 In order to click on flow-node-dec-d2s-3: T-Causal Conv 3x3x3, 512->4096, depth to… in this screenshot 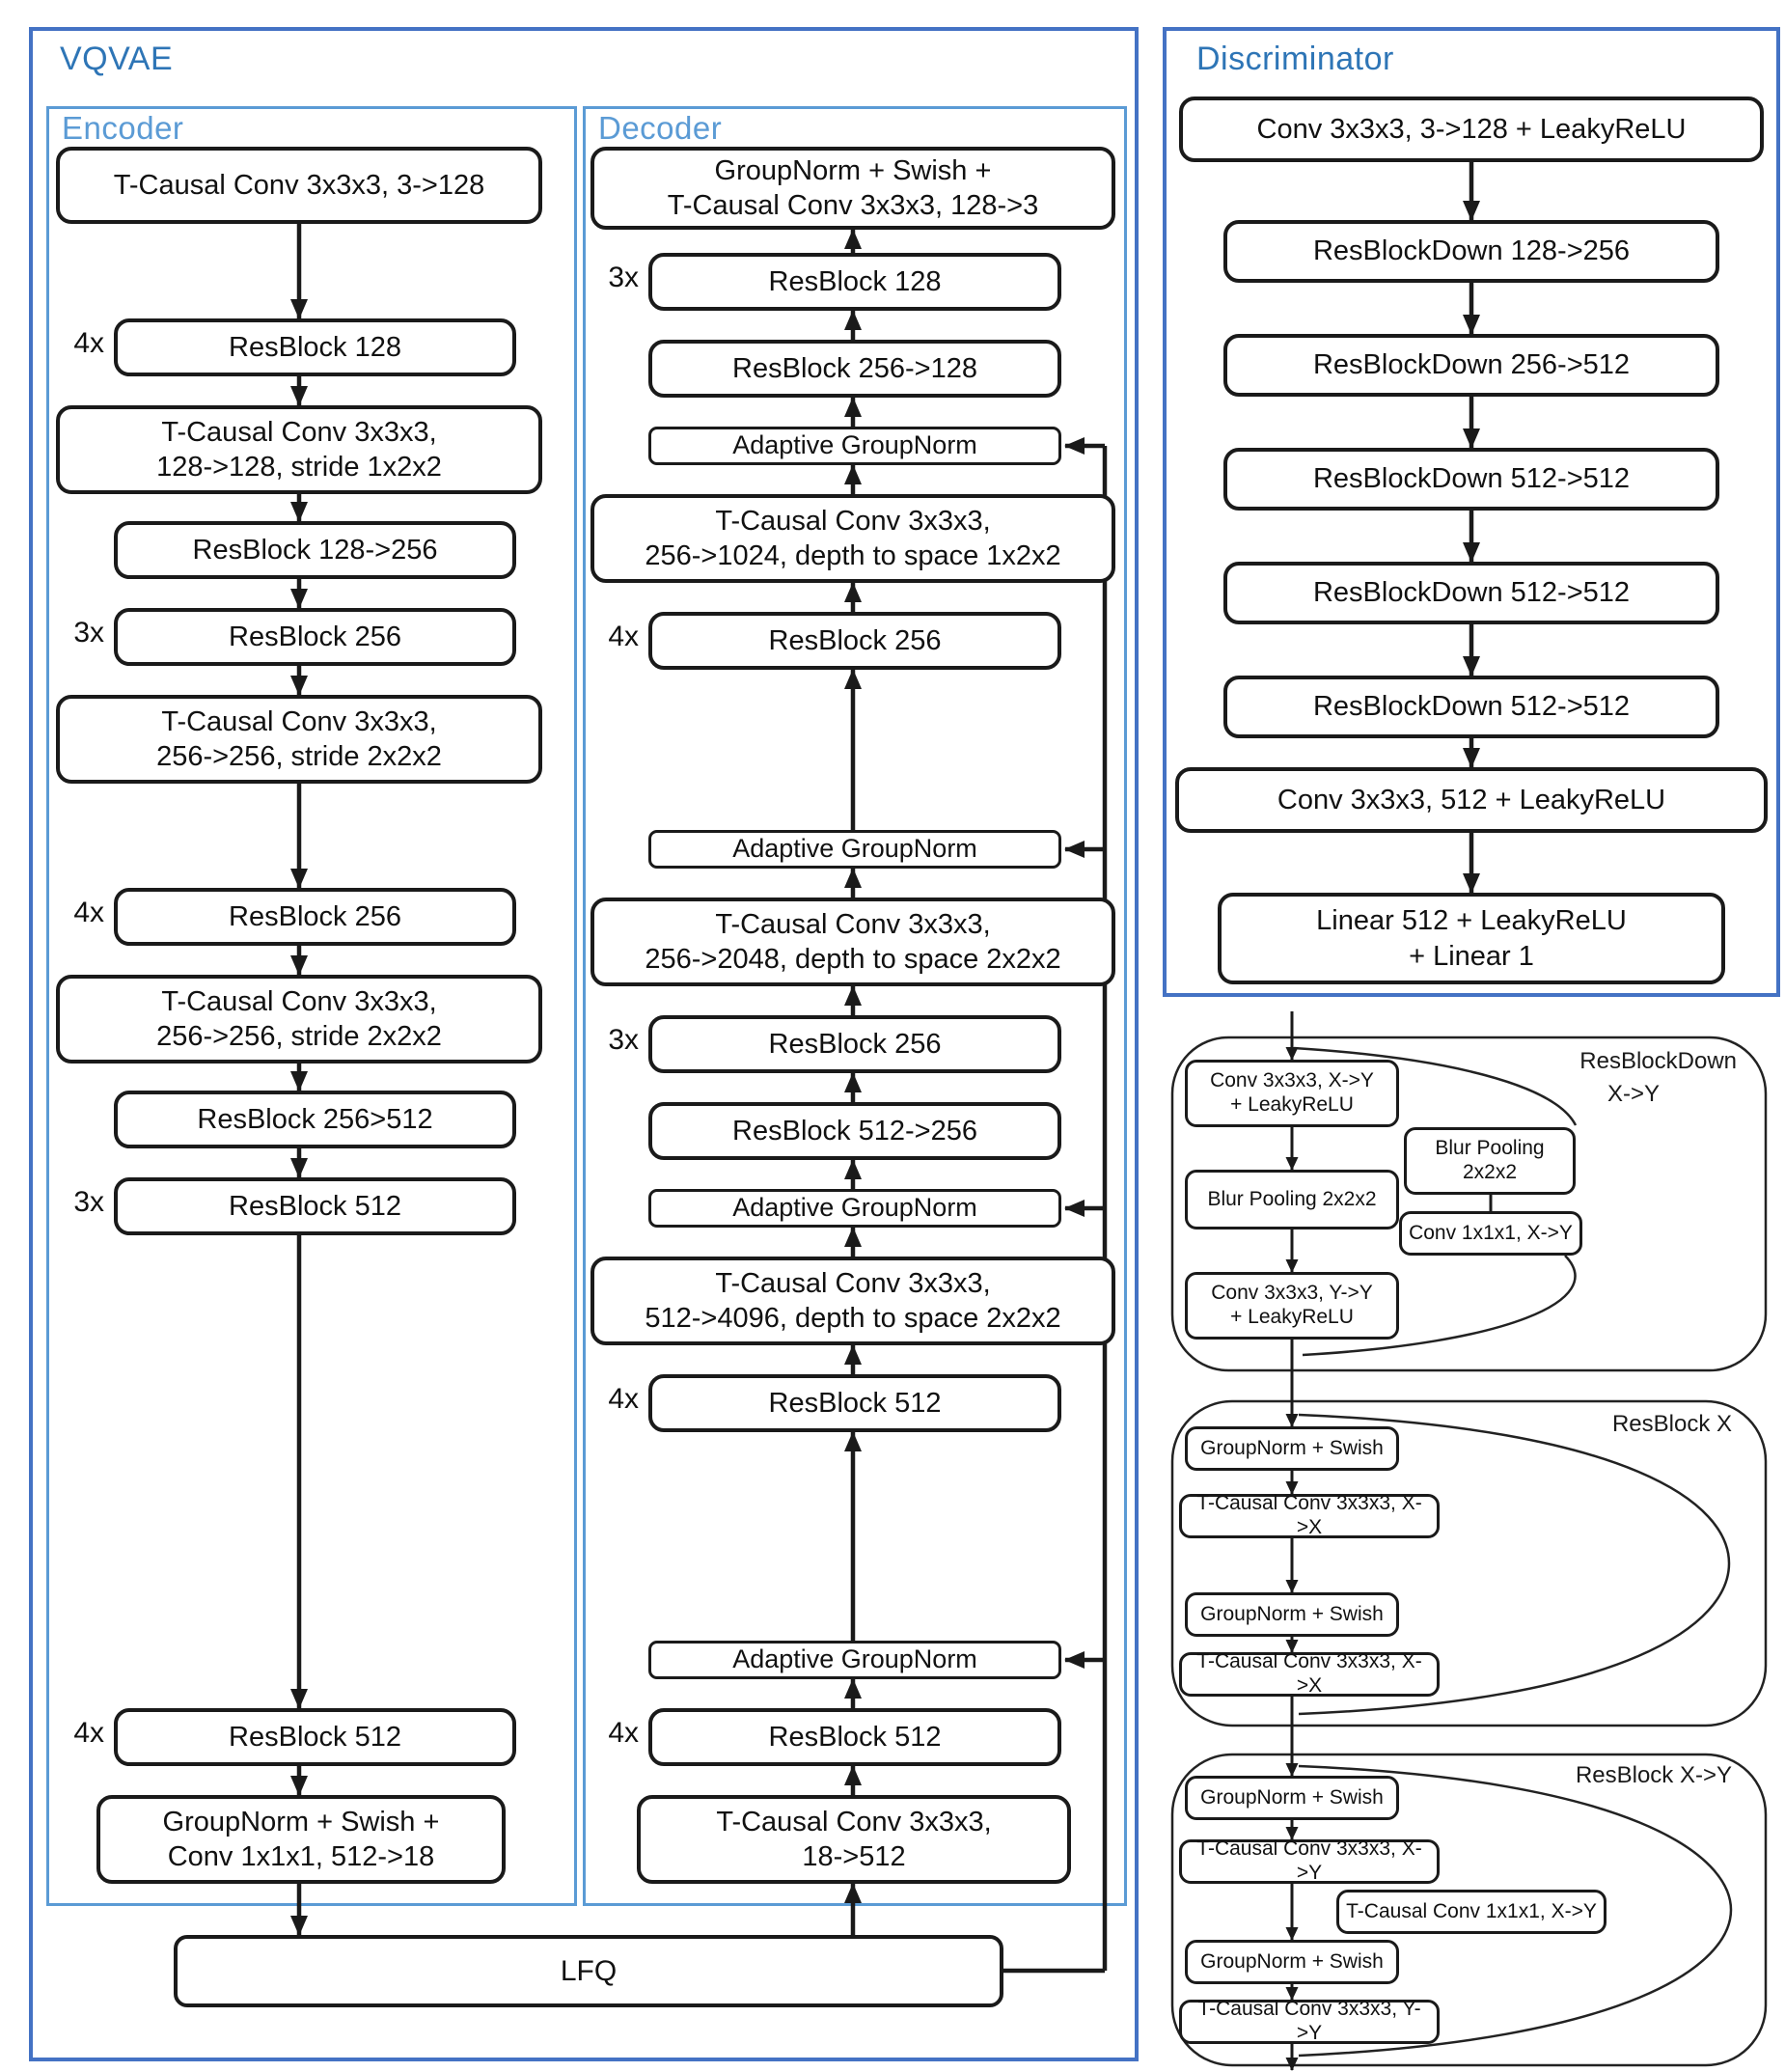, I will do `click(853, 1301)`.